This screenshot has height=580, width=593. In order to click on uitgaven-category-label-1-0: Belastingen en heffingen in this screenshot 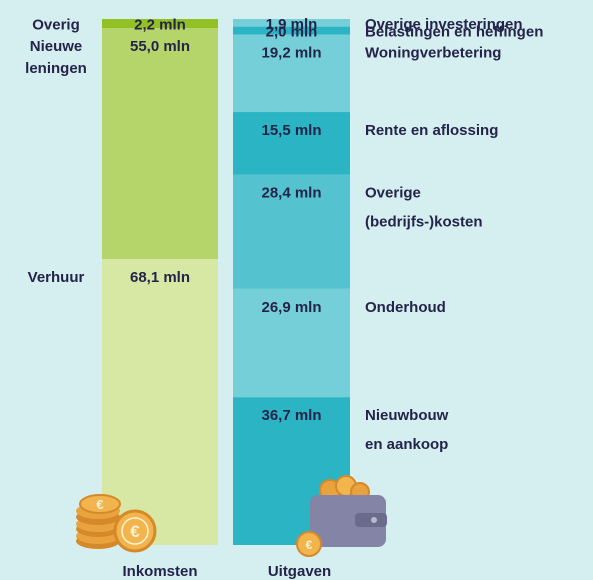, I will do `click(454, 32)`.